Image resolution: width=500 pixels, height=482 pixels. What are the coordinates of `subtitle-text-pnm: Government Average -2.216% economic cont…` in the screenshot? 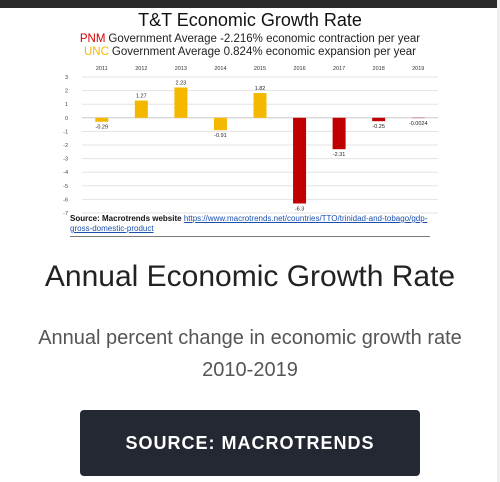 It's located at (264, 39).